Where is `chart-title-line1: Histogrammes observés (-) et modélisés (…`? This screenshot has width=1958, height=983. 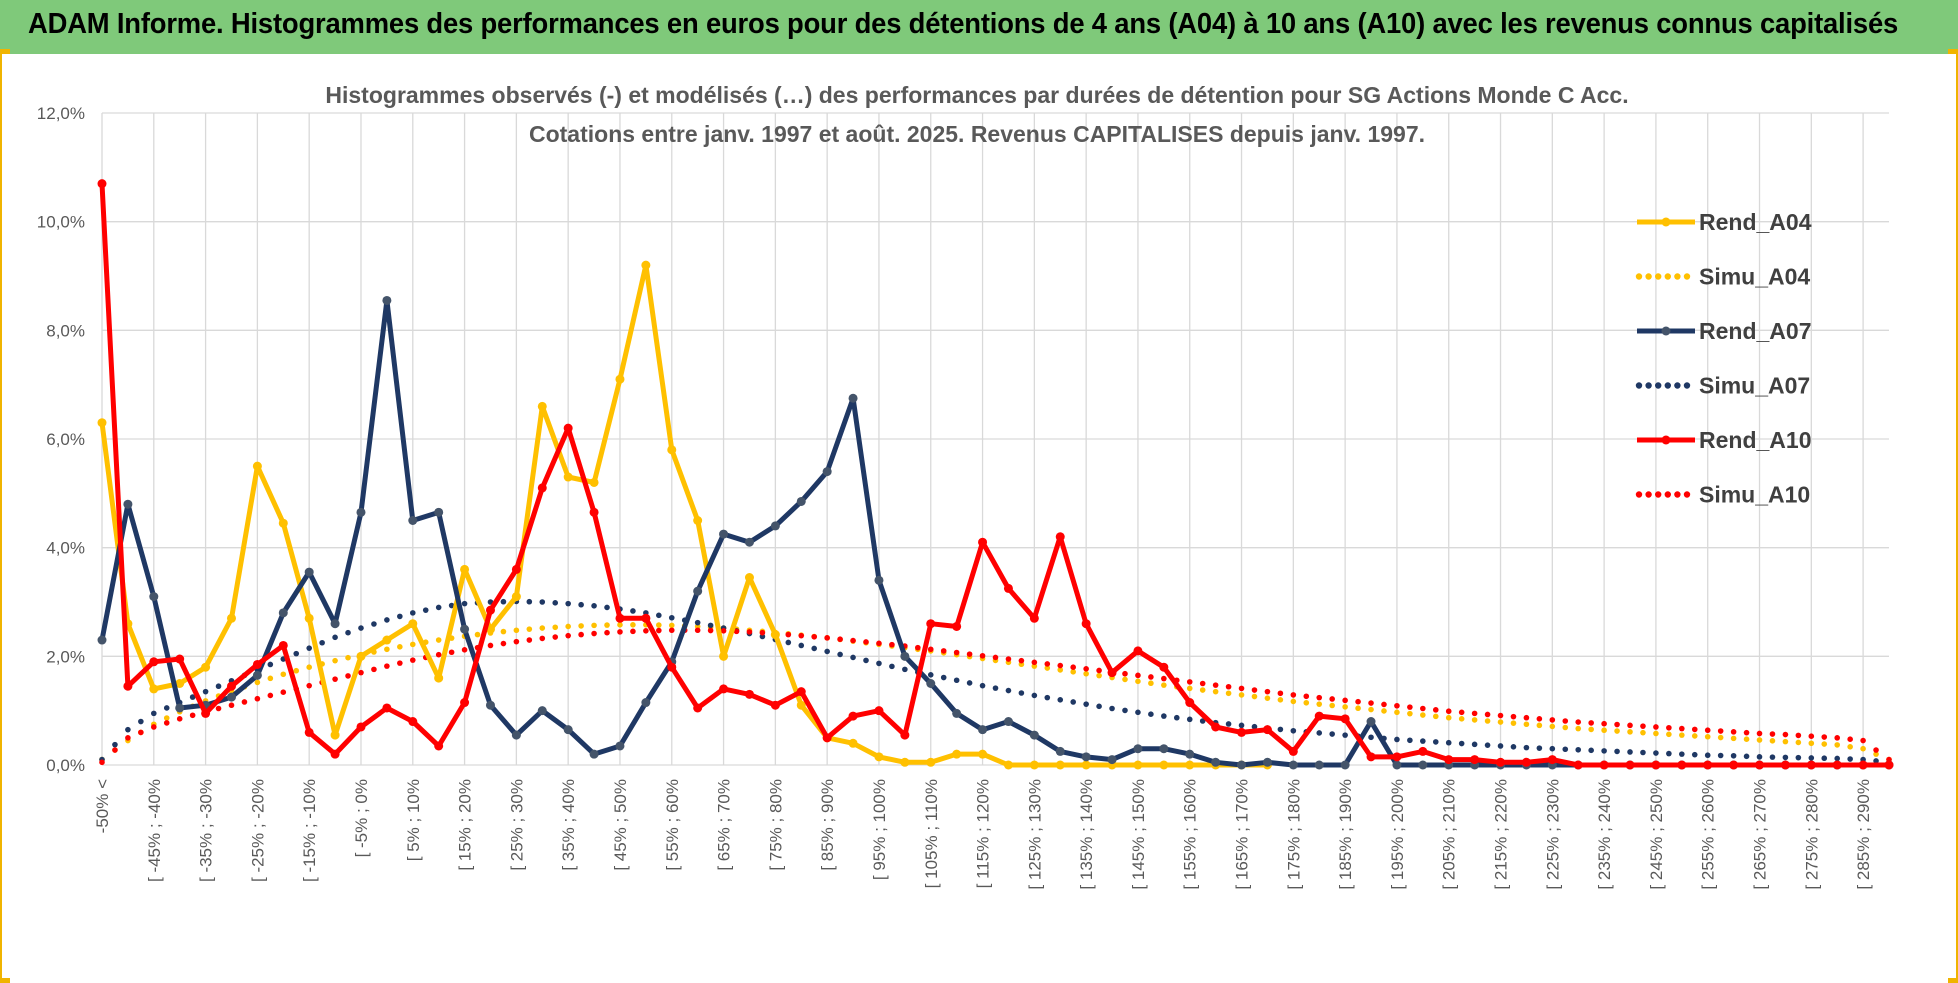
chart-title-line1: Histogrammes observés (-) et modélisés (… is located at coordinates (976, 95).